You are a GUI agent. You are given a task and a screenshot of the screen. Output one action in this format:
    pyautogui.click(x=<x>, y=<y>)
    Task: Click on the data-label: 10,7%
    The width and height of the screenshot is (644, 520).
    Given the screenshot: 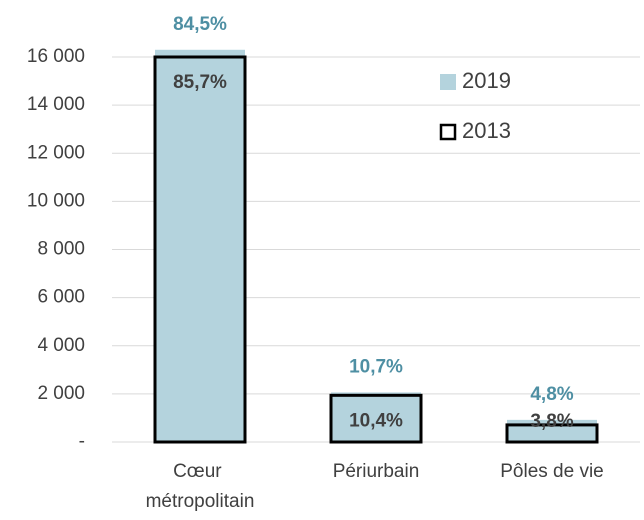 What is the action you would take?
    pyautogui.click(x=376, y=366)
    